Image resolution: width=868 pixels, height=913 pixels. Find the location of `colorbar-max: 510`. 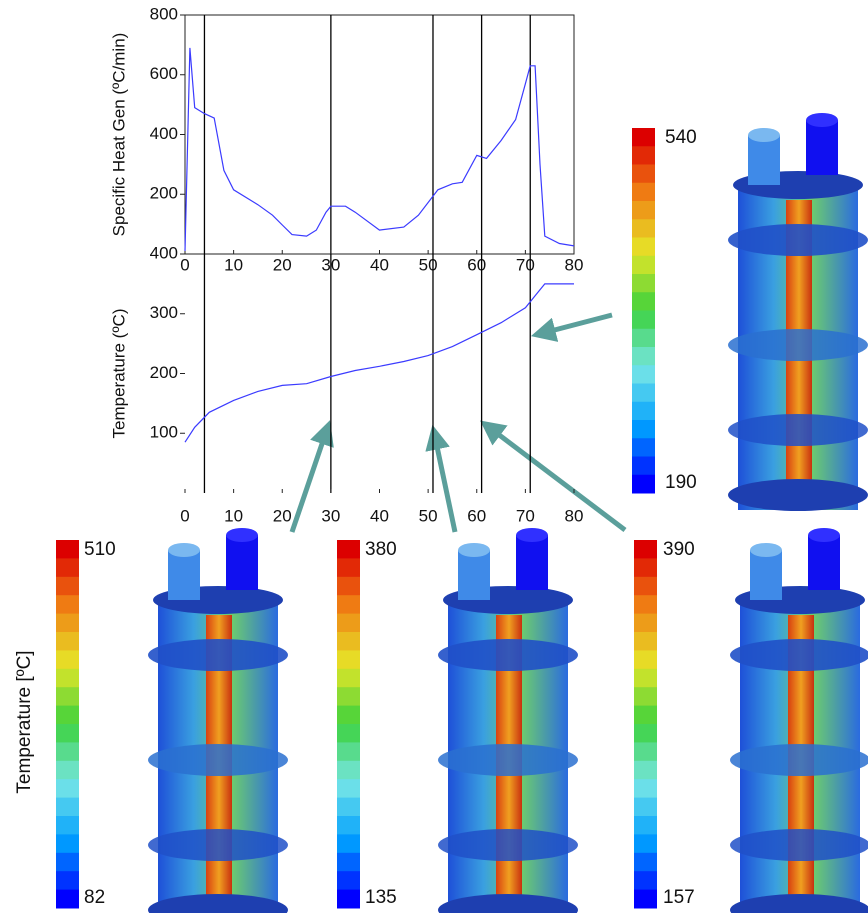

colorbar-max: 510 is located at coordinates (100, 549).